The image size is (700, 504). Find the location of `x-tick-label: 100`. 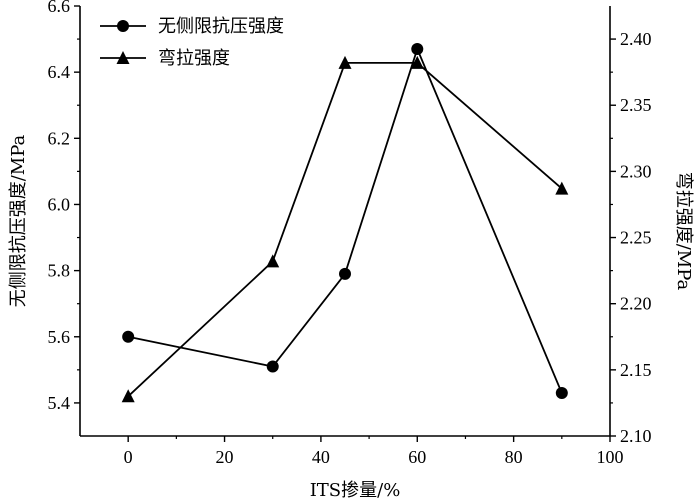

x-tick-label: 100 is located at coordinates (610, 457).